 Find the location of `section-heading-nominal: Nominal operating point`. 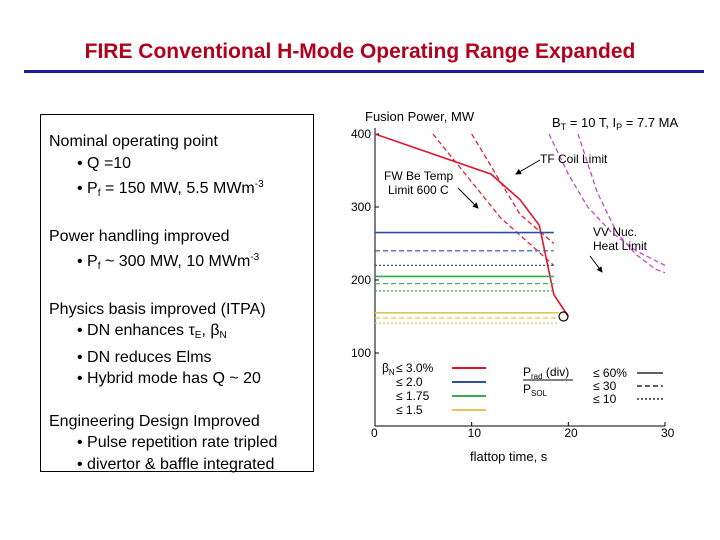

section-heading-nominal: Nominal operating point is located at coordinates (133, 141).